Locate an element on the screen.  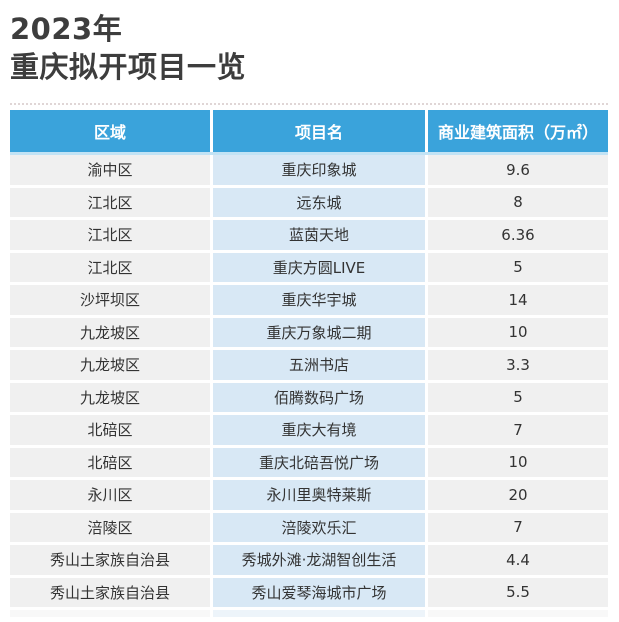
project-cell: 五洲书店 is located at coordinates (319, 365).